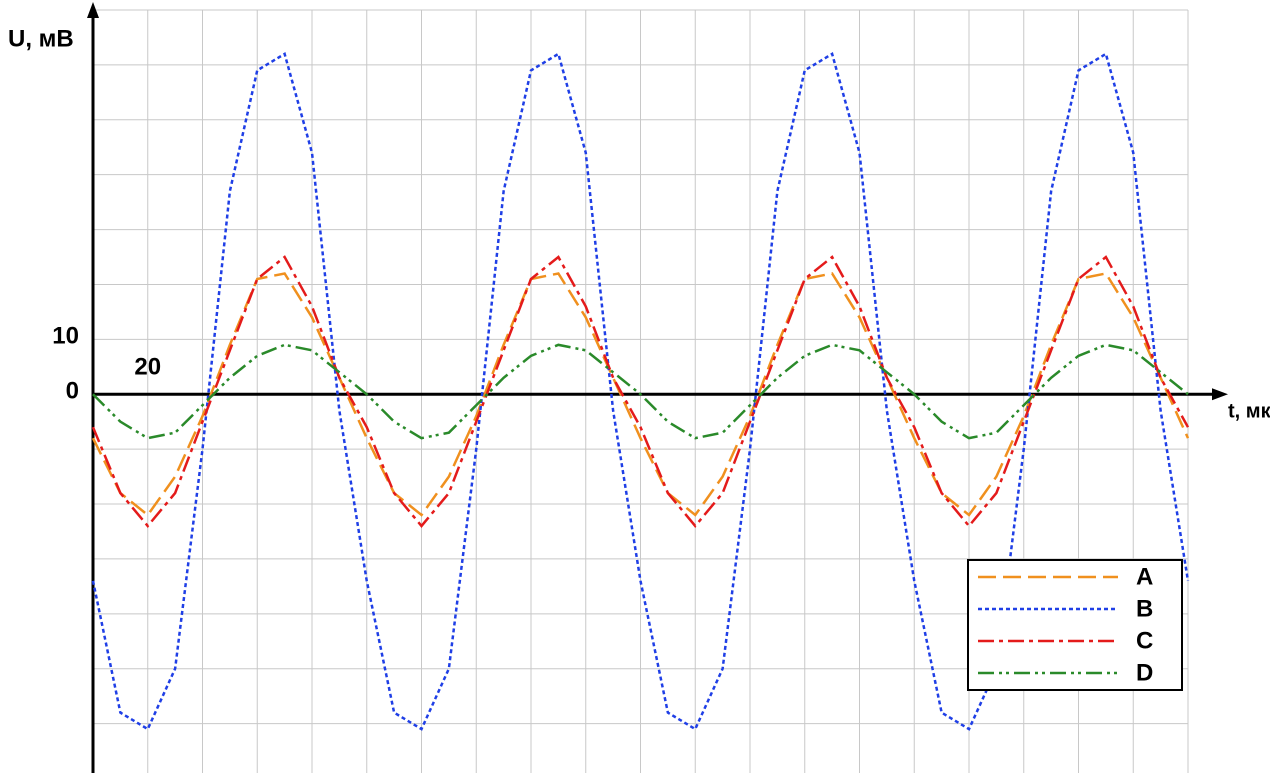 The image size is (1270, 773). Describe the element at coordinates (65, 336) in the screenshot. I see `y-tick-label: 10` at that location.